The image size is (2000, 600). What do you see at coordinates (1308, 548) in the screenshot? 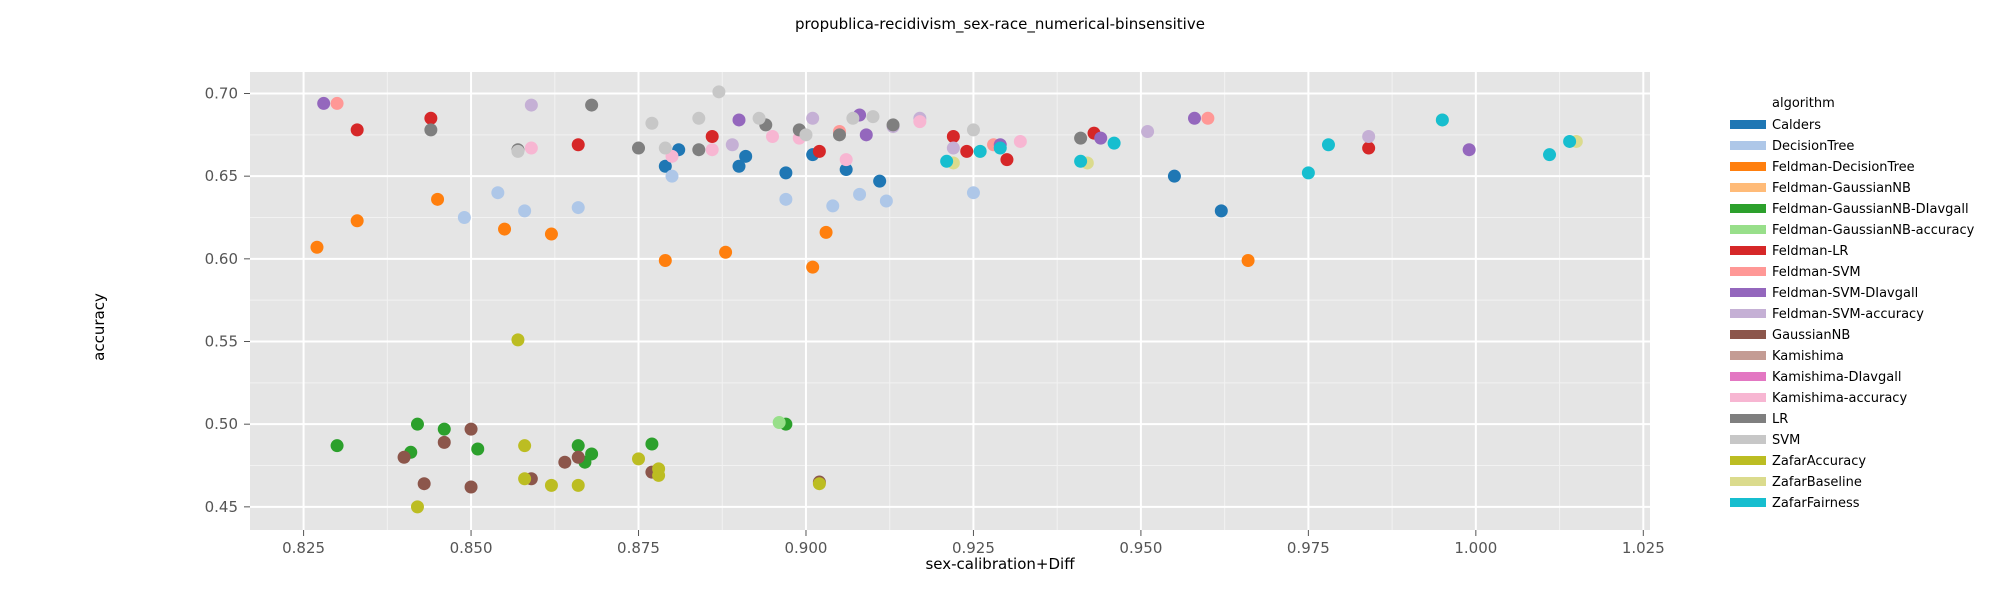
I see `x-tick-label: 0.975` at bounding box center [1308, 548].